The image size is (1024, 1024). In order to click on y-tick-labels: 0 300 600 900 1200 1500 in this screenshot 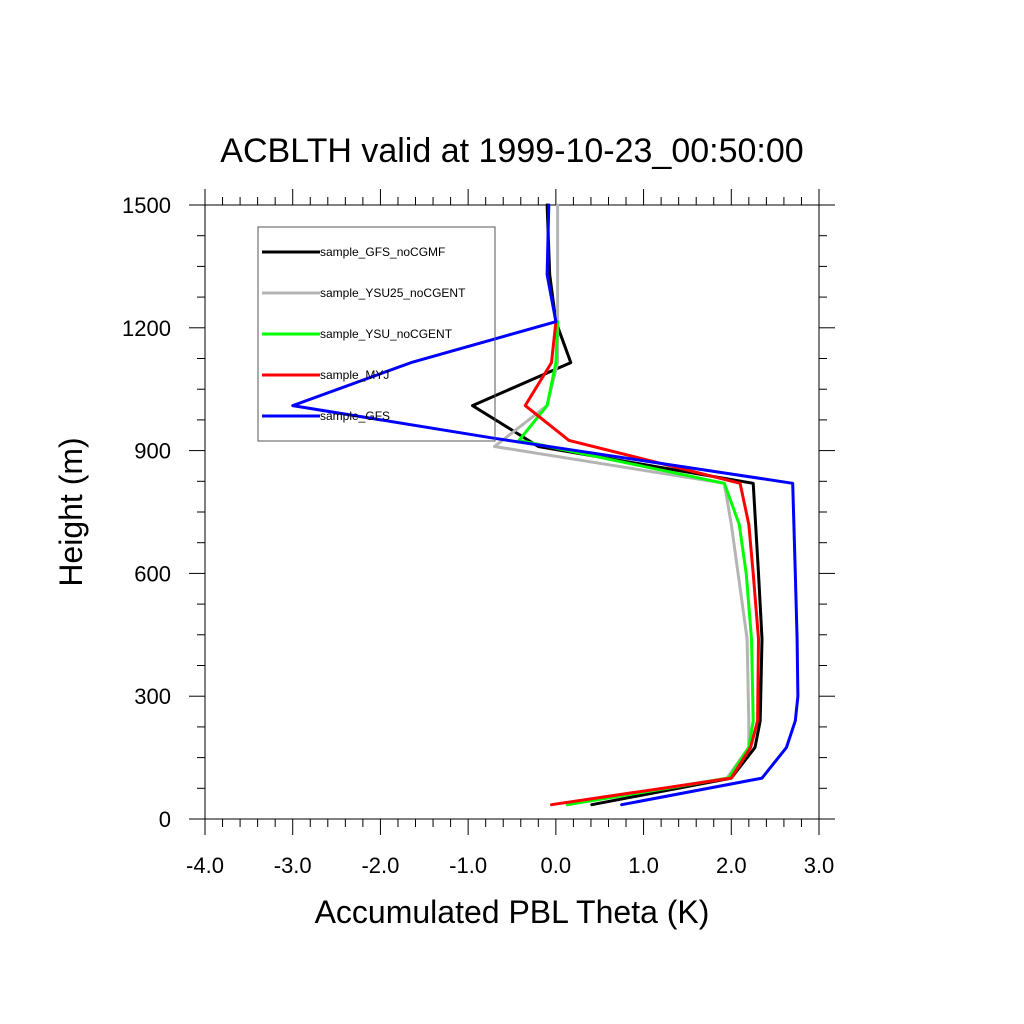, I will do `click(146, 512)`.